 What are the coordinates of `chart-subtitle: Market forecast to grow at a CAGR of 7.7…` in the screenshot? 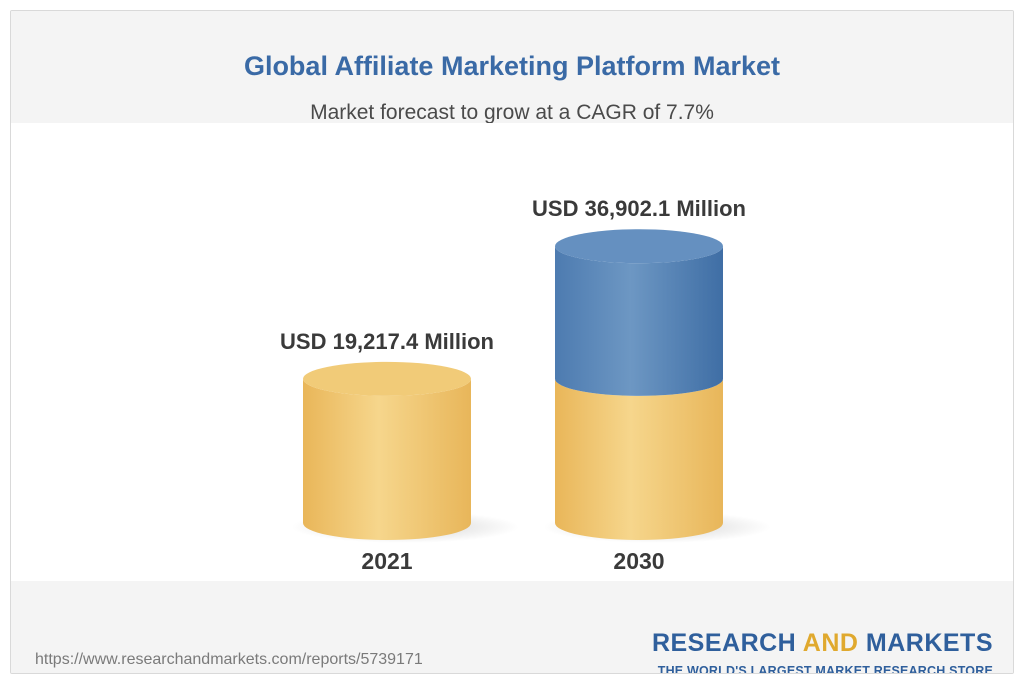 It's located at (512, 112).